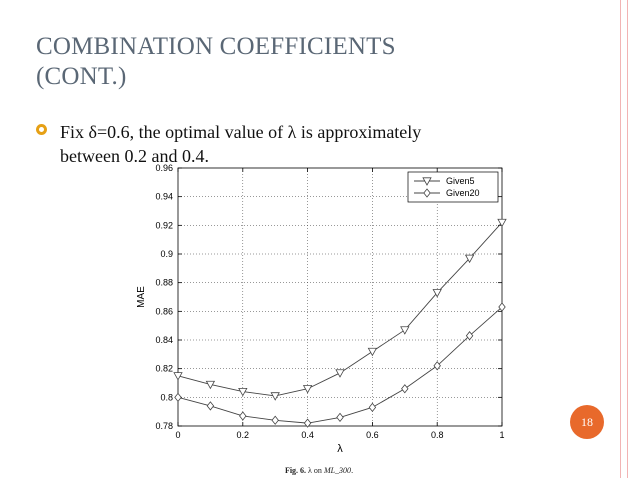 This screenshot has width=638, height=478. Describe the element at coordinates (340, 449) in the screenshot. I see `x-axis-label: λ` at that location.